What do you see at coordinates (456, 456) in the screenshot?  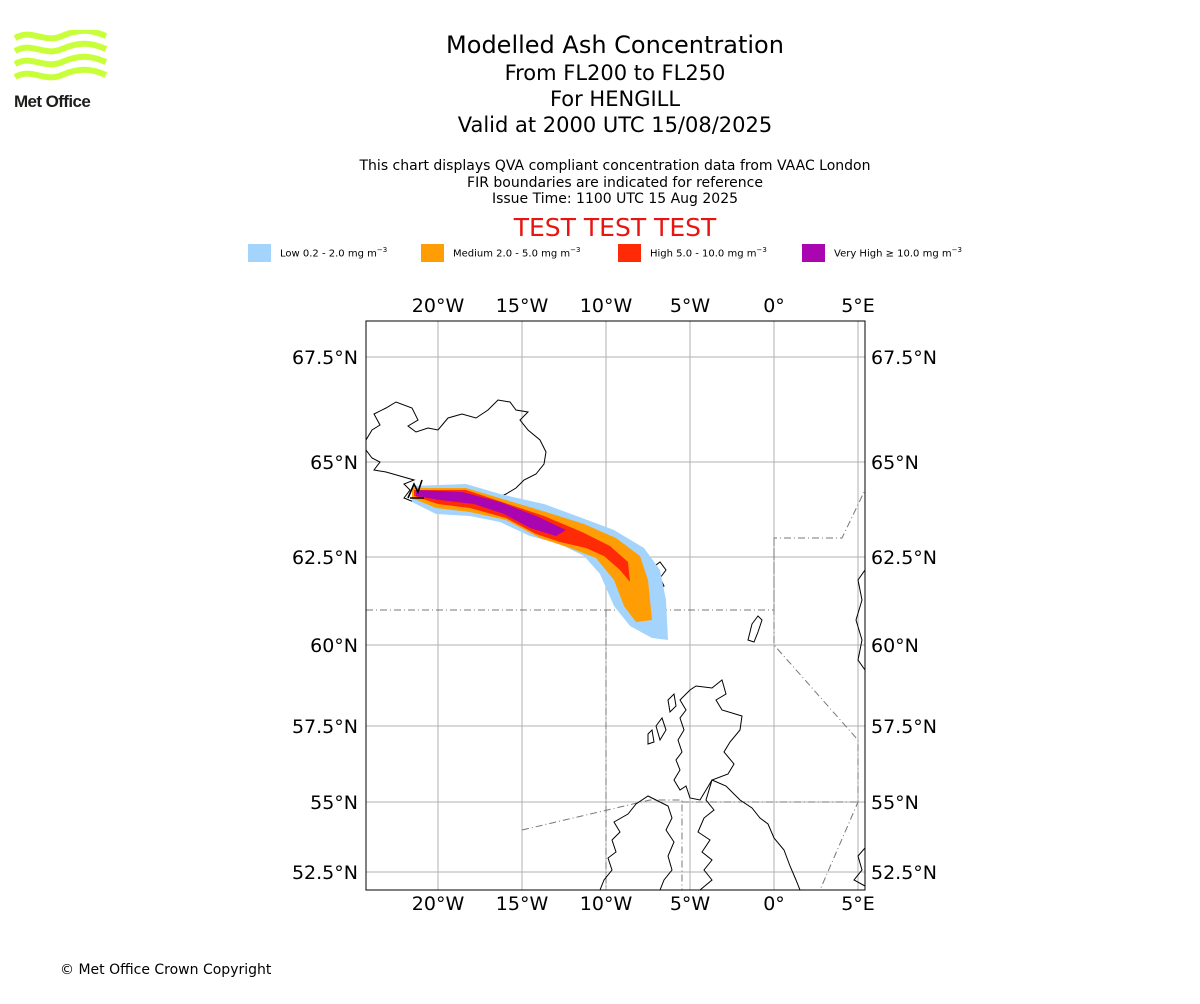 I see `coastline-iceland` at bounding box center [456, 456].